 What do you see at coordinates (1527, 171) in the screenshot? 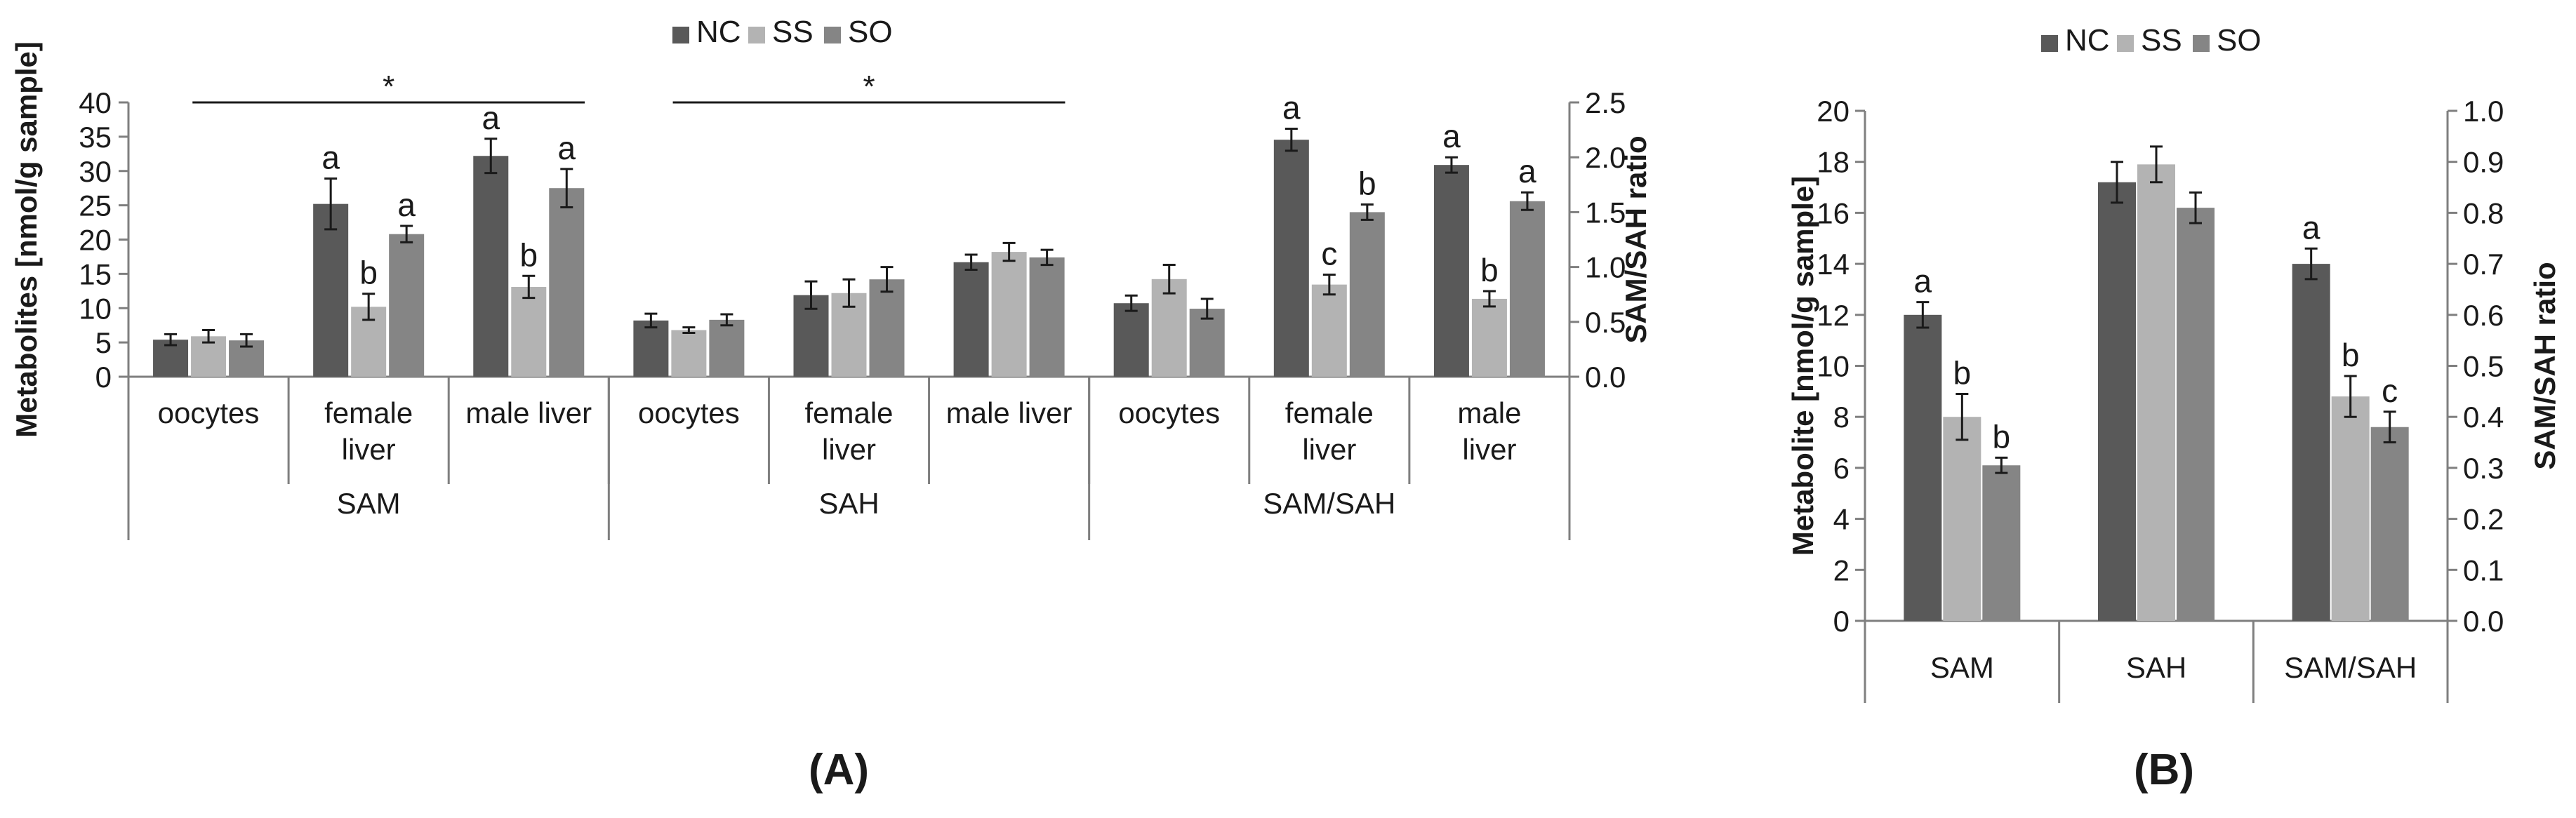
I see `a-sam-sah-male-liver-so-significance-letter: a` at bounding box center [1527, 171].